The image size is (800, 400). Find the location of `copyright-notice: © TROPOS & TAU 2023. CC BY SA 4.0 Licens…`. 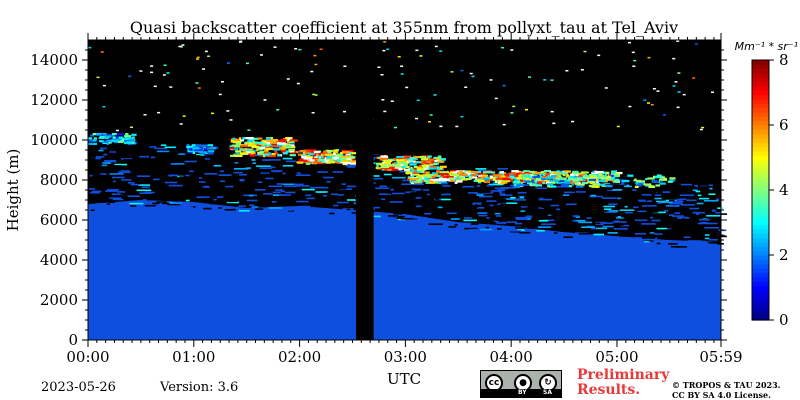

copyright-notice: © TROPOS & TAU 2023. CC BY SA 4.0 Licens… is located at coordinates (726, 390).